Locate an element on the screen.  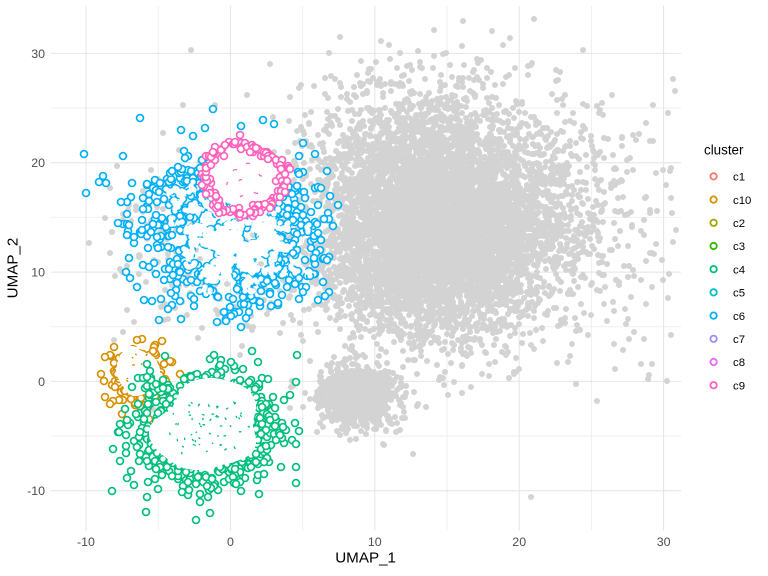
svg-text: c3 is located at coordinates (739, 247).